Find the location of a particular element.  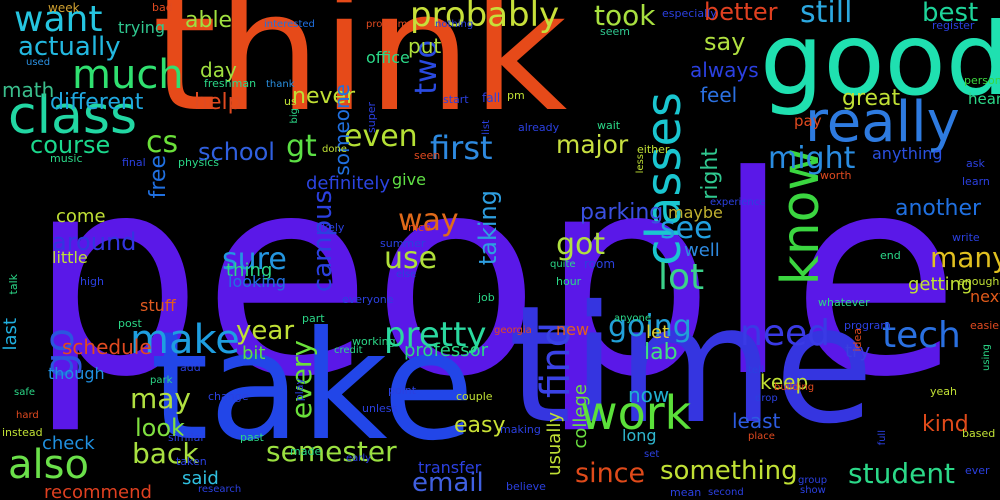

word-lot: lot is located at coordinates (681, 277).